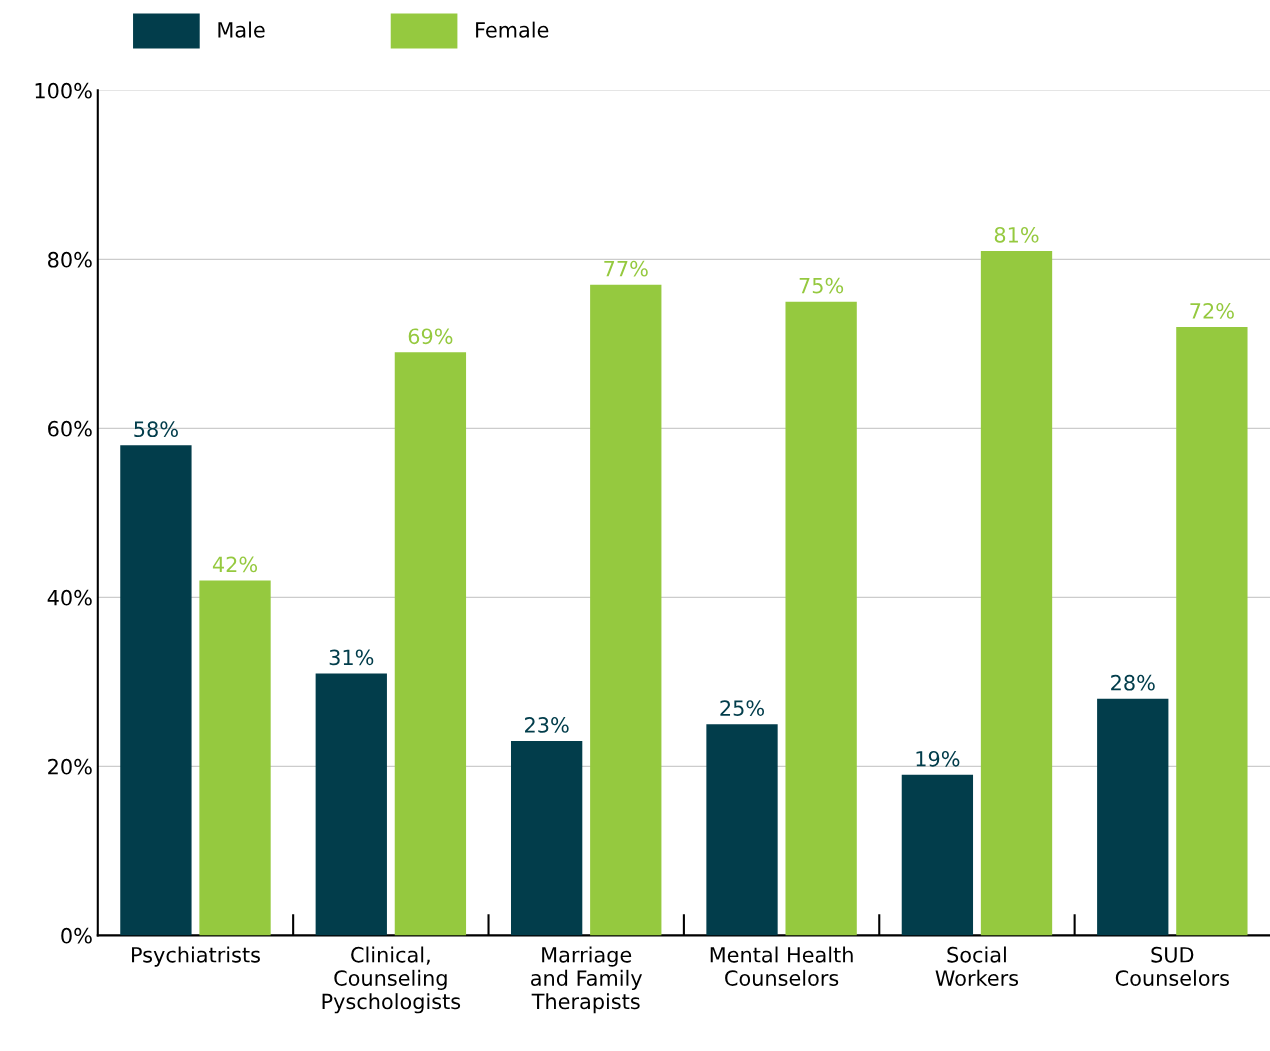  What do you see at coordinates (547, 725) in the screenshot?
I see `data-label: 23%` at bounding box center [547, 725].